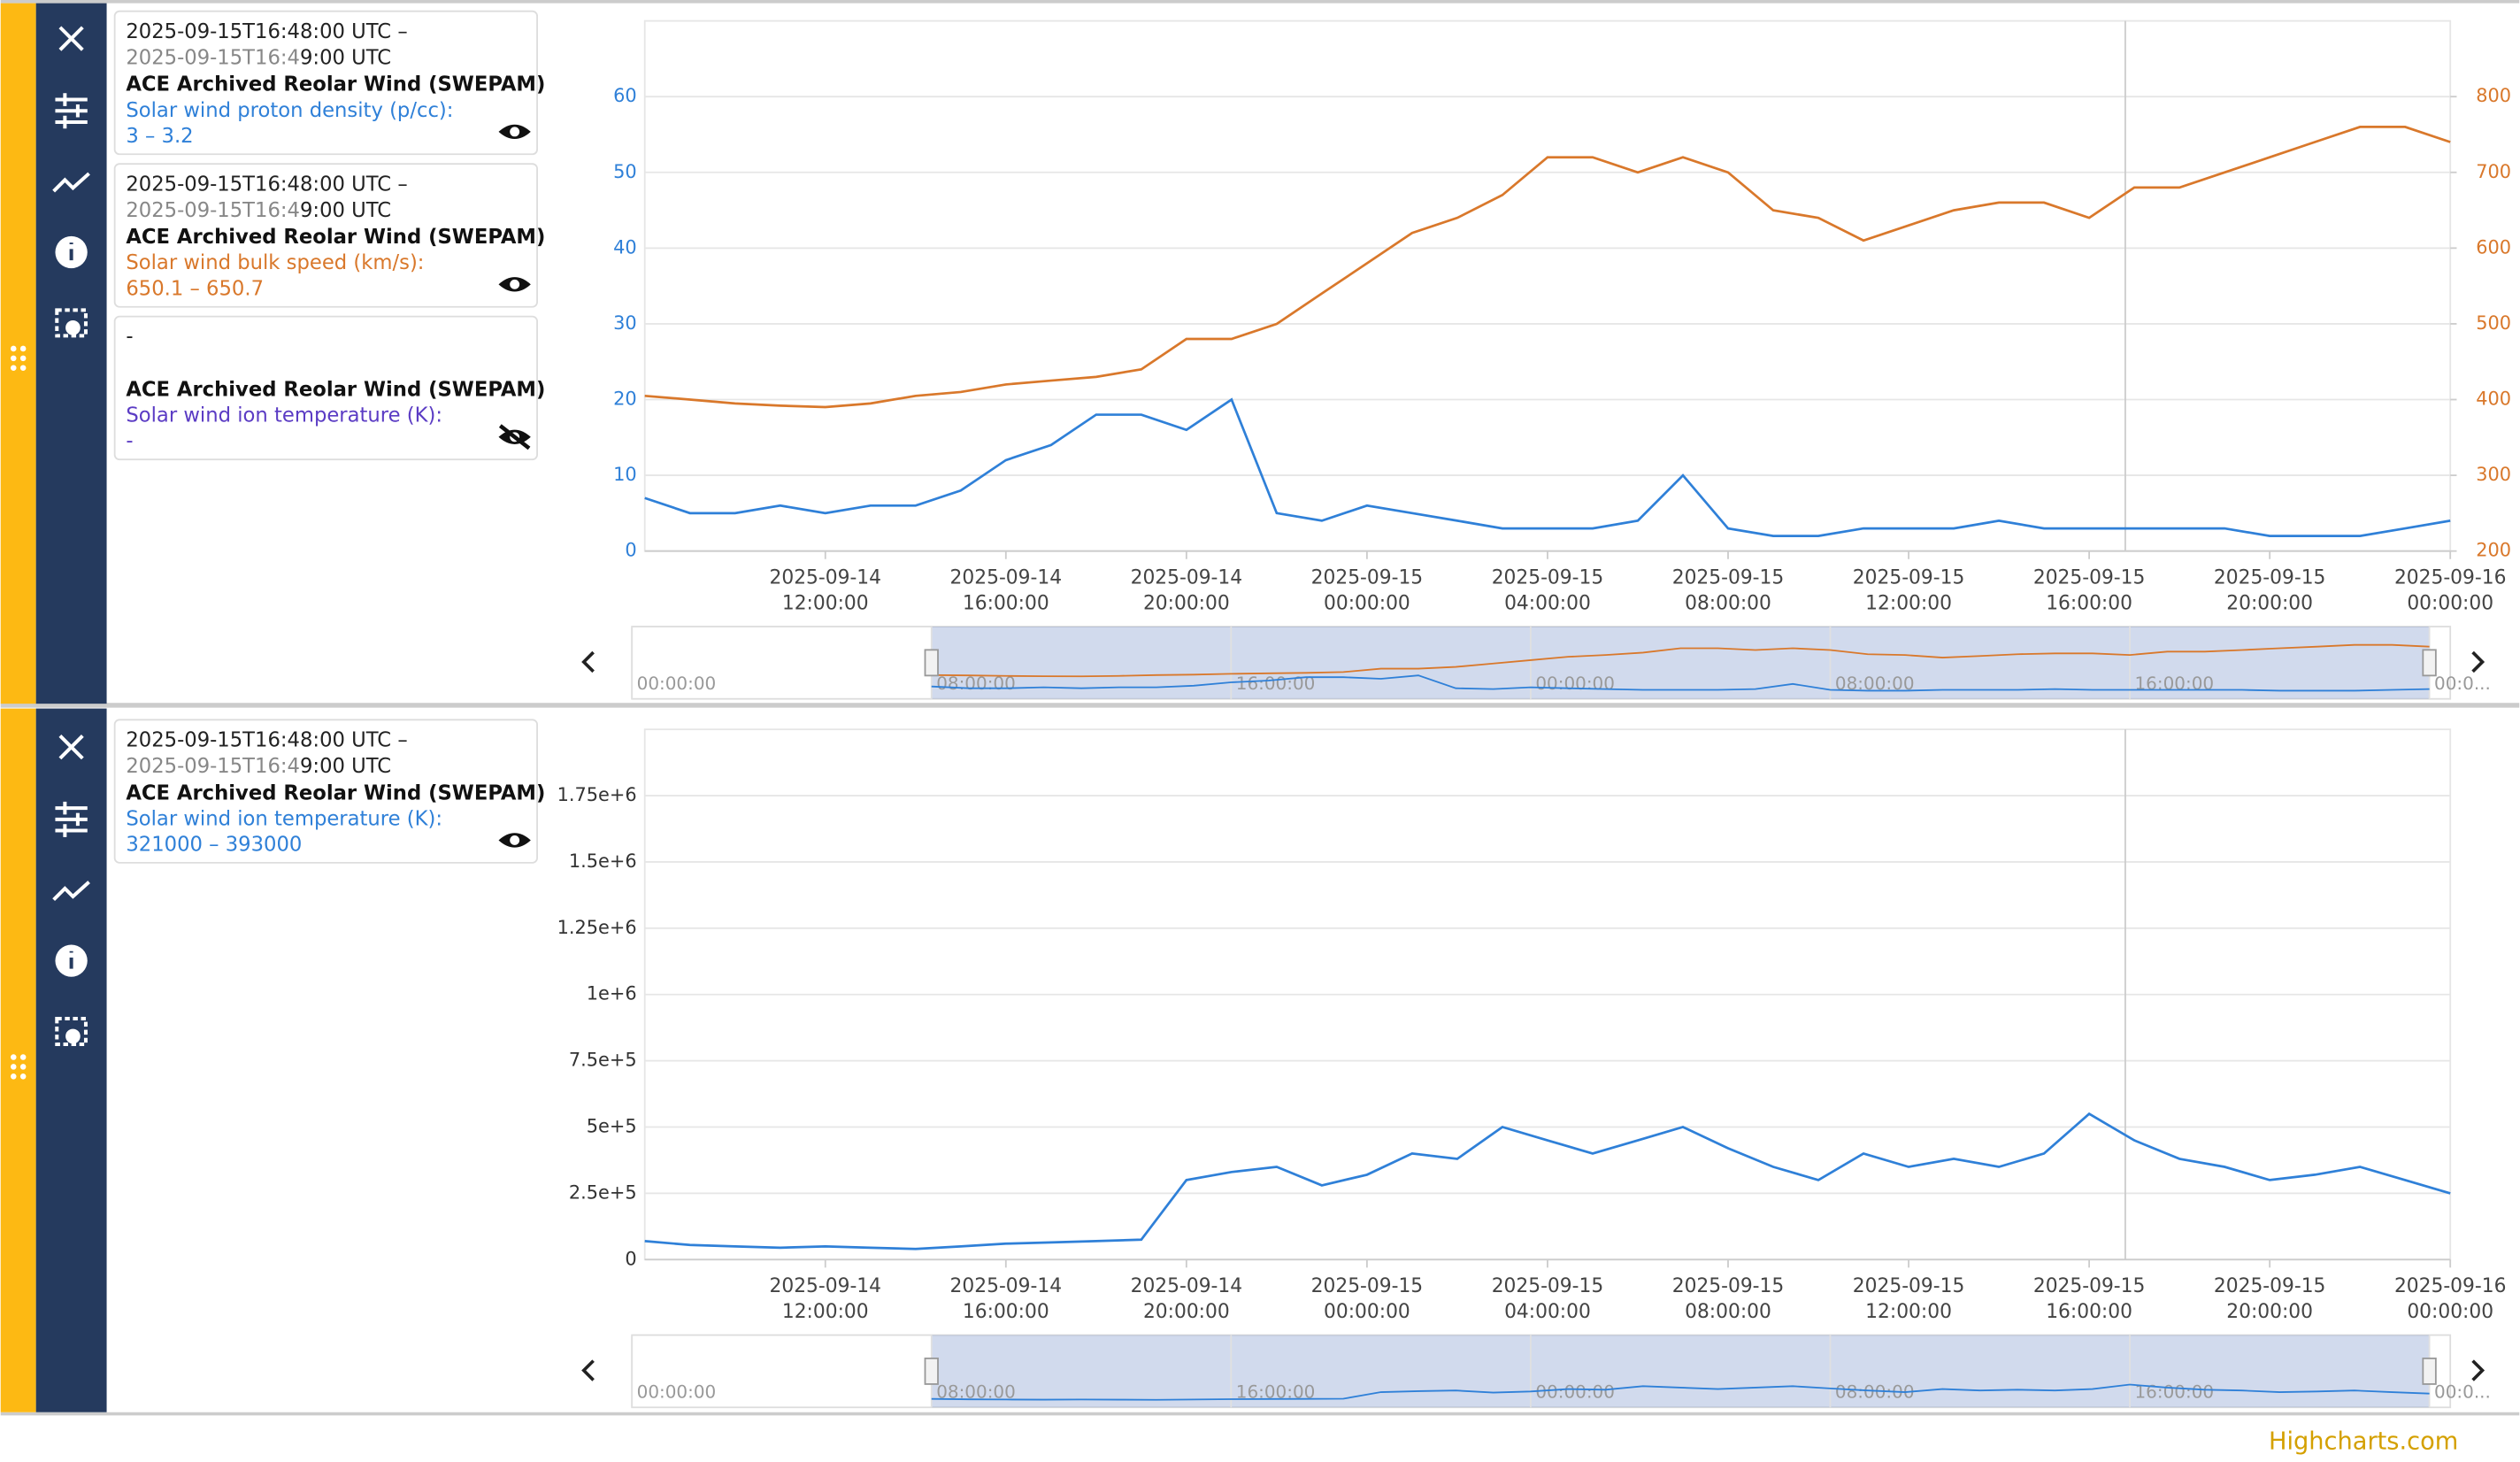 The width and height of the screenshot is (2520, 1462). What do you see at coordinates (1680, 1371) in the screenshot?
I see `navigator-mask` at bounding box center [1680, 1371].